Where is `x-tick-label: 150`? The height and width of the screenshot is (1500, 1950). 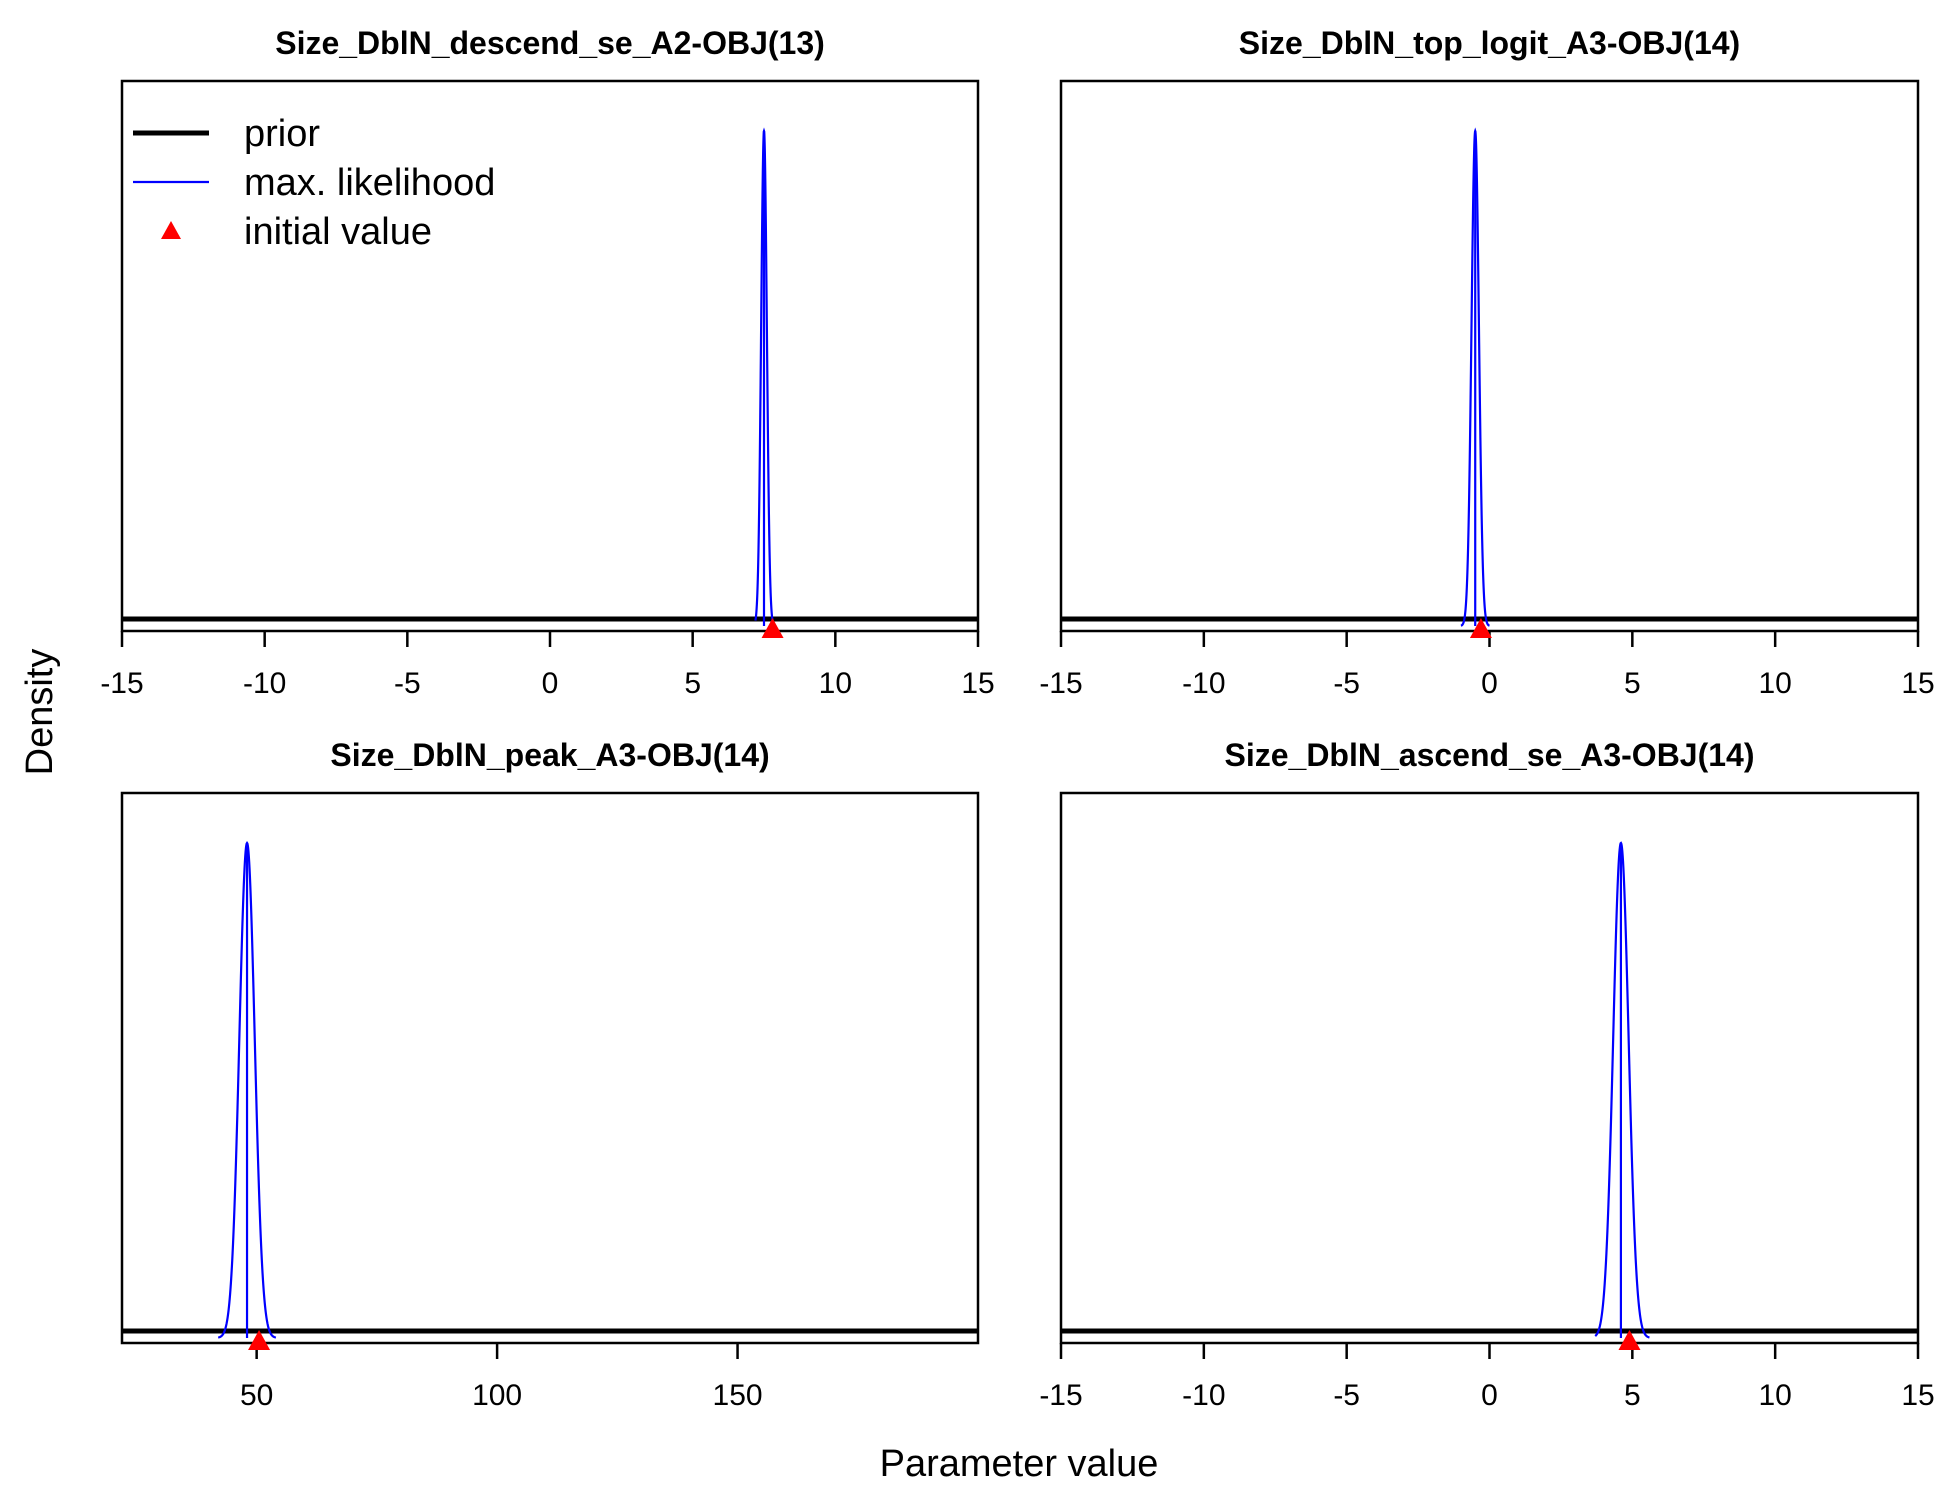 x-tick-label: 150 is located at coordinates (738, 1395).